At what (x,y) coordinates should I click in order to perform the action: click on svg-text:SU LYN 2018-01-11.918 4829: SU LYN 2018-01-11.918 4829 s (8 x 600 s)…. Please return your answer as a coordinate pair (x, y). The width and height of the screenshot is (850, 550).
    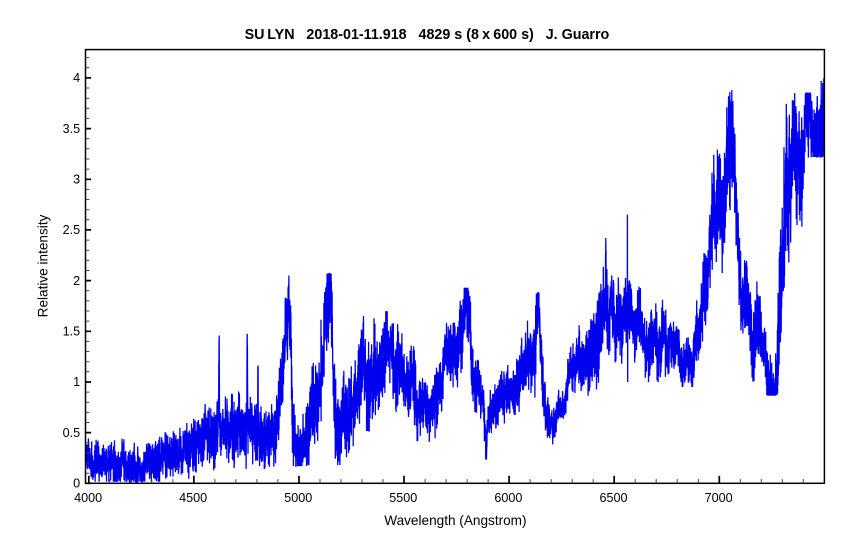
    Looking at the image, I should click on (427, 35).